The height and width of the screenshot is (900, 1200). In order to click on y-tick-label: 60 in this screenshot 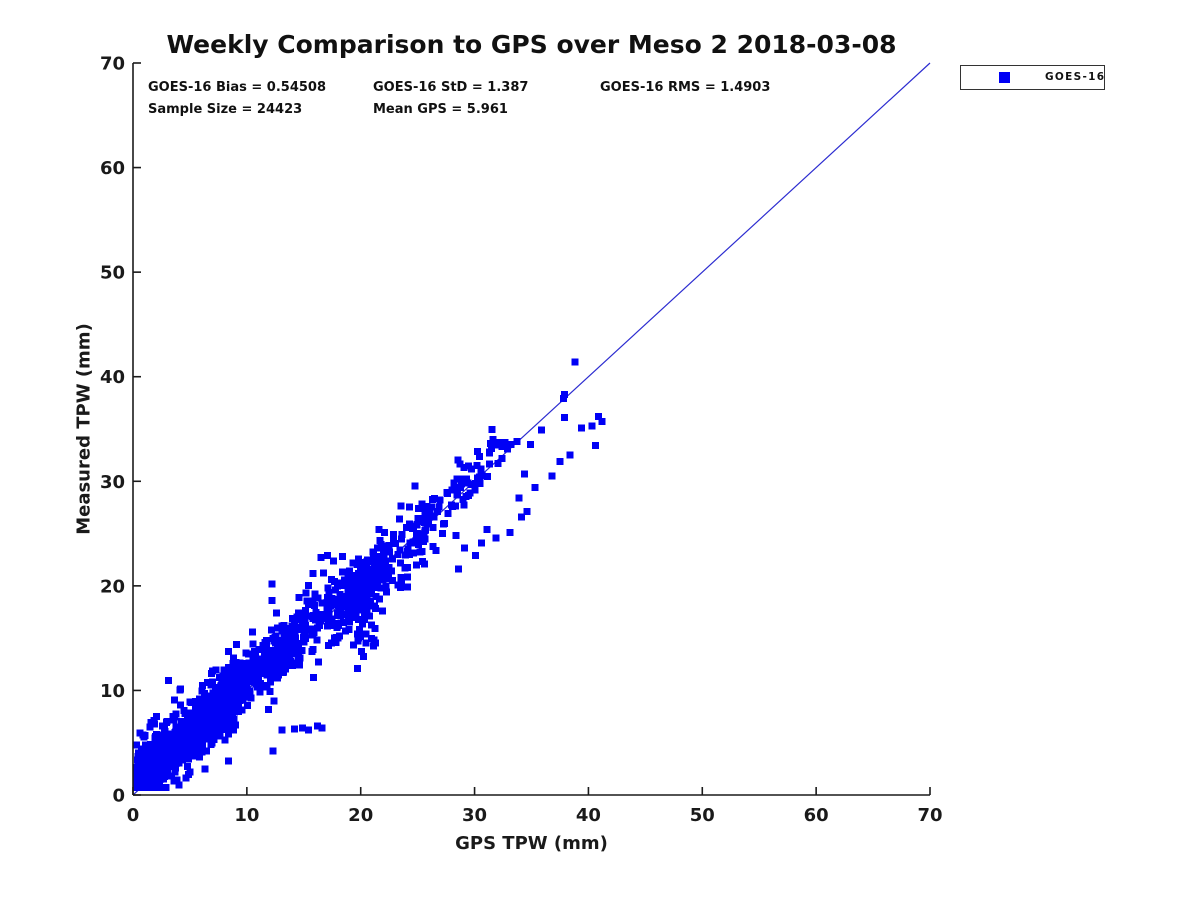, I will do `click(112, 168)`.